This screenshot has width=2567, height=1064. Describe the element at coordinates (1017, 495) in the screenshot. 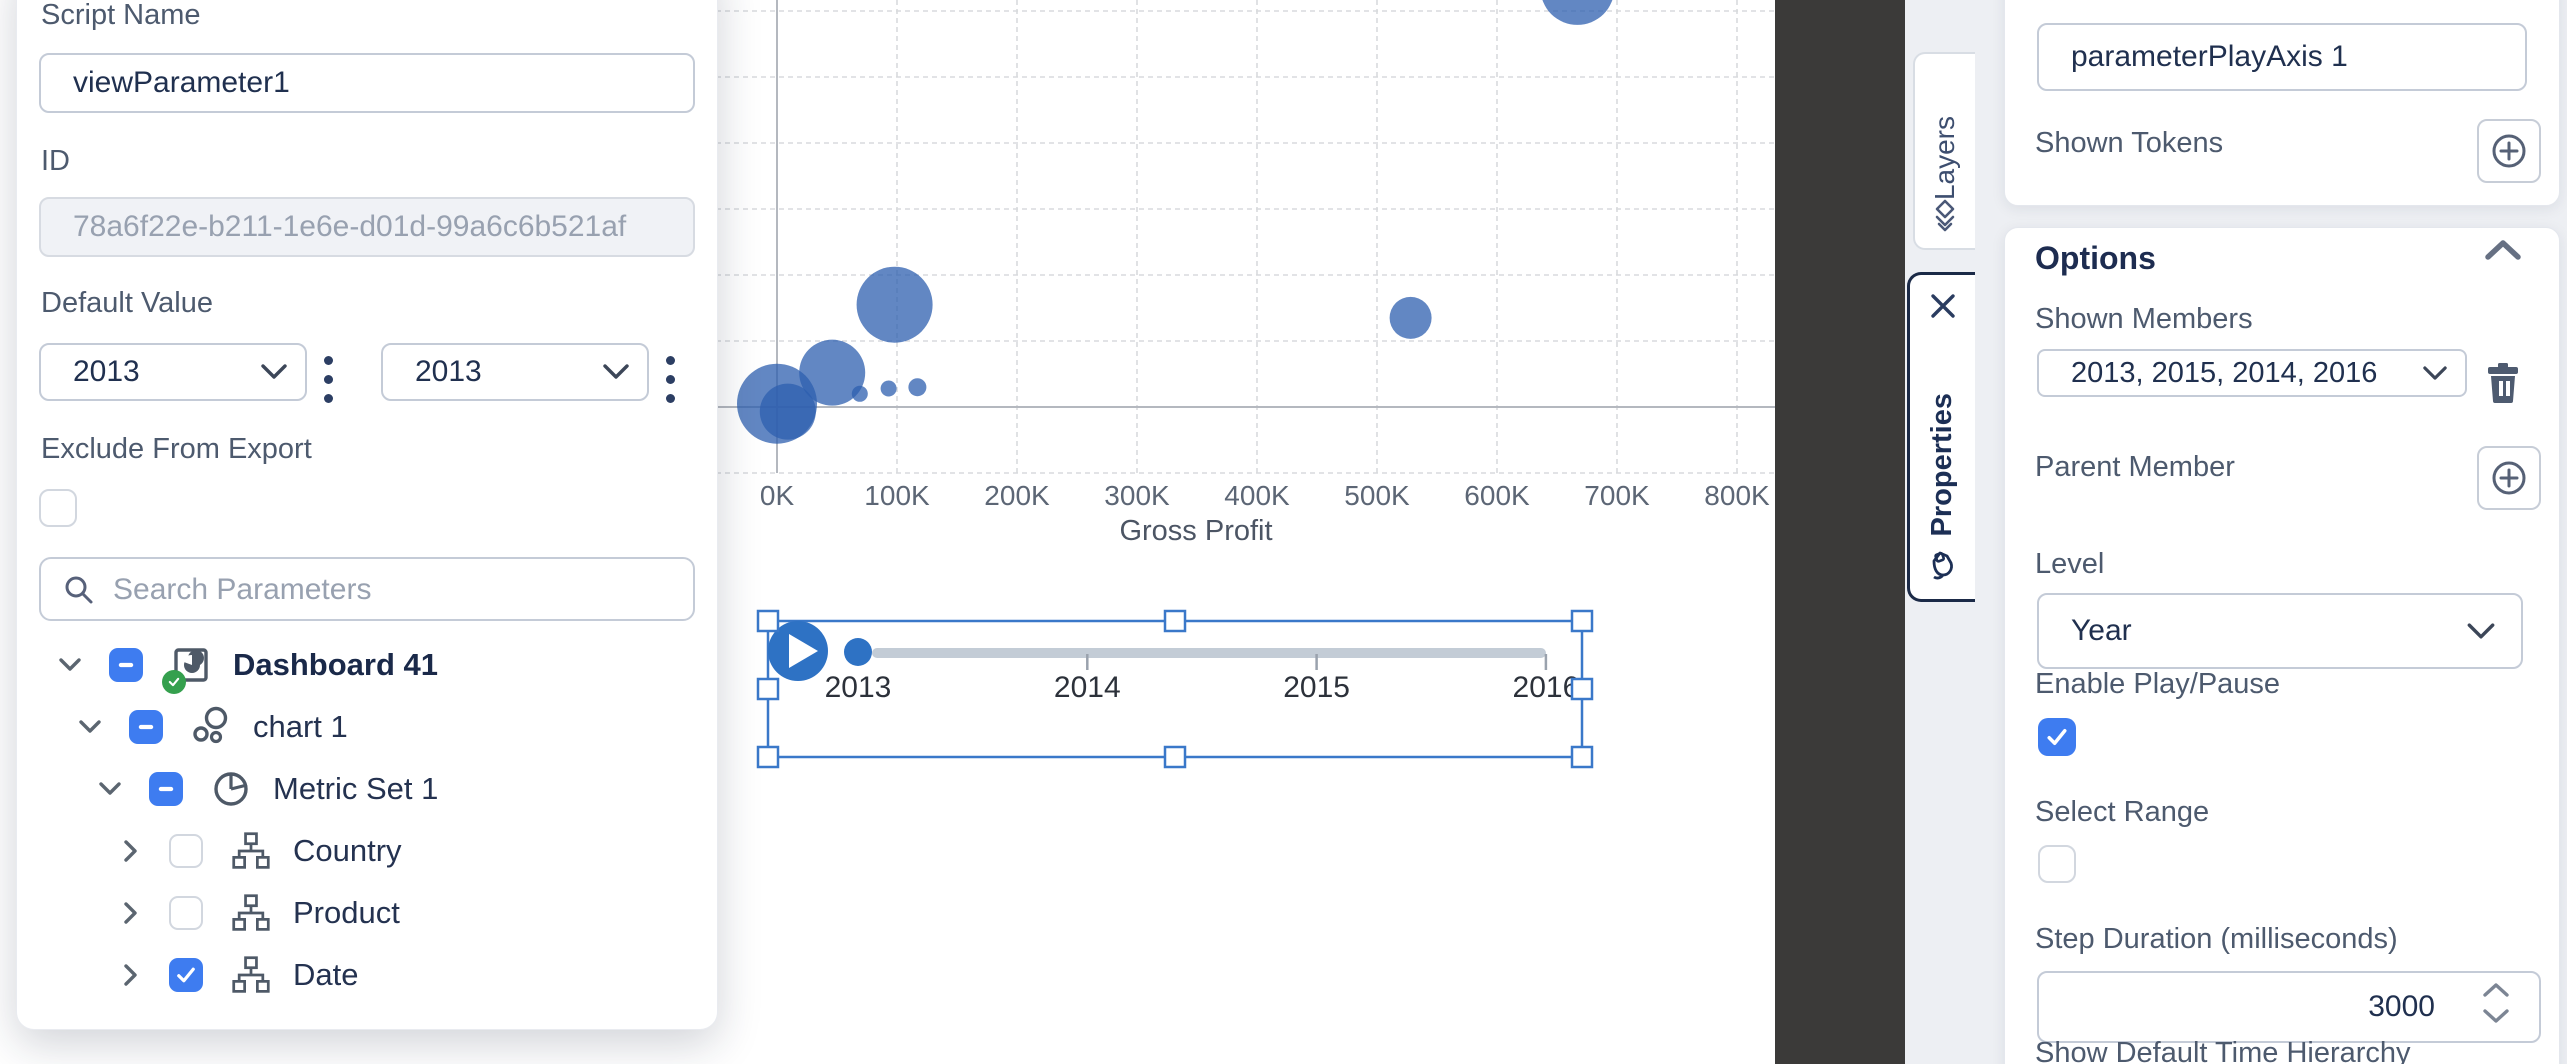

I see `x-tick-label: 200K` at that location.